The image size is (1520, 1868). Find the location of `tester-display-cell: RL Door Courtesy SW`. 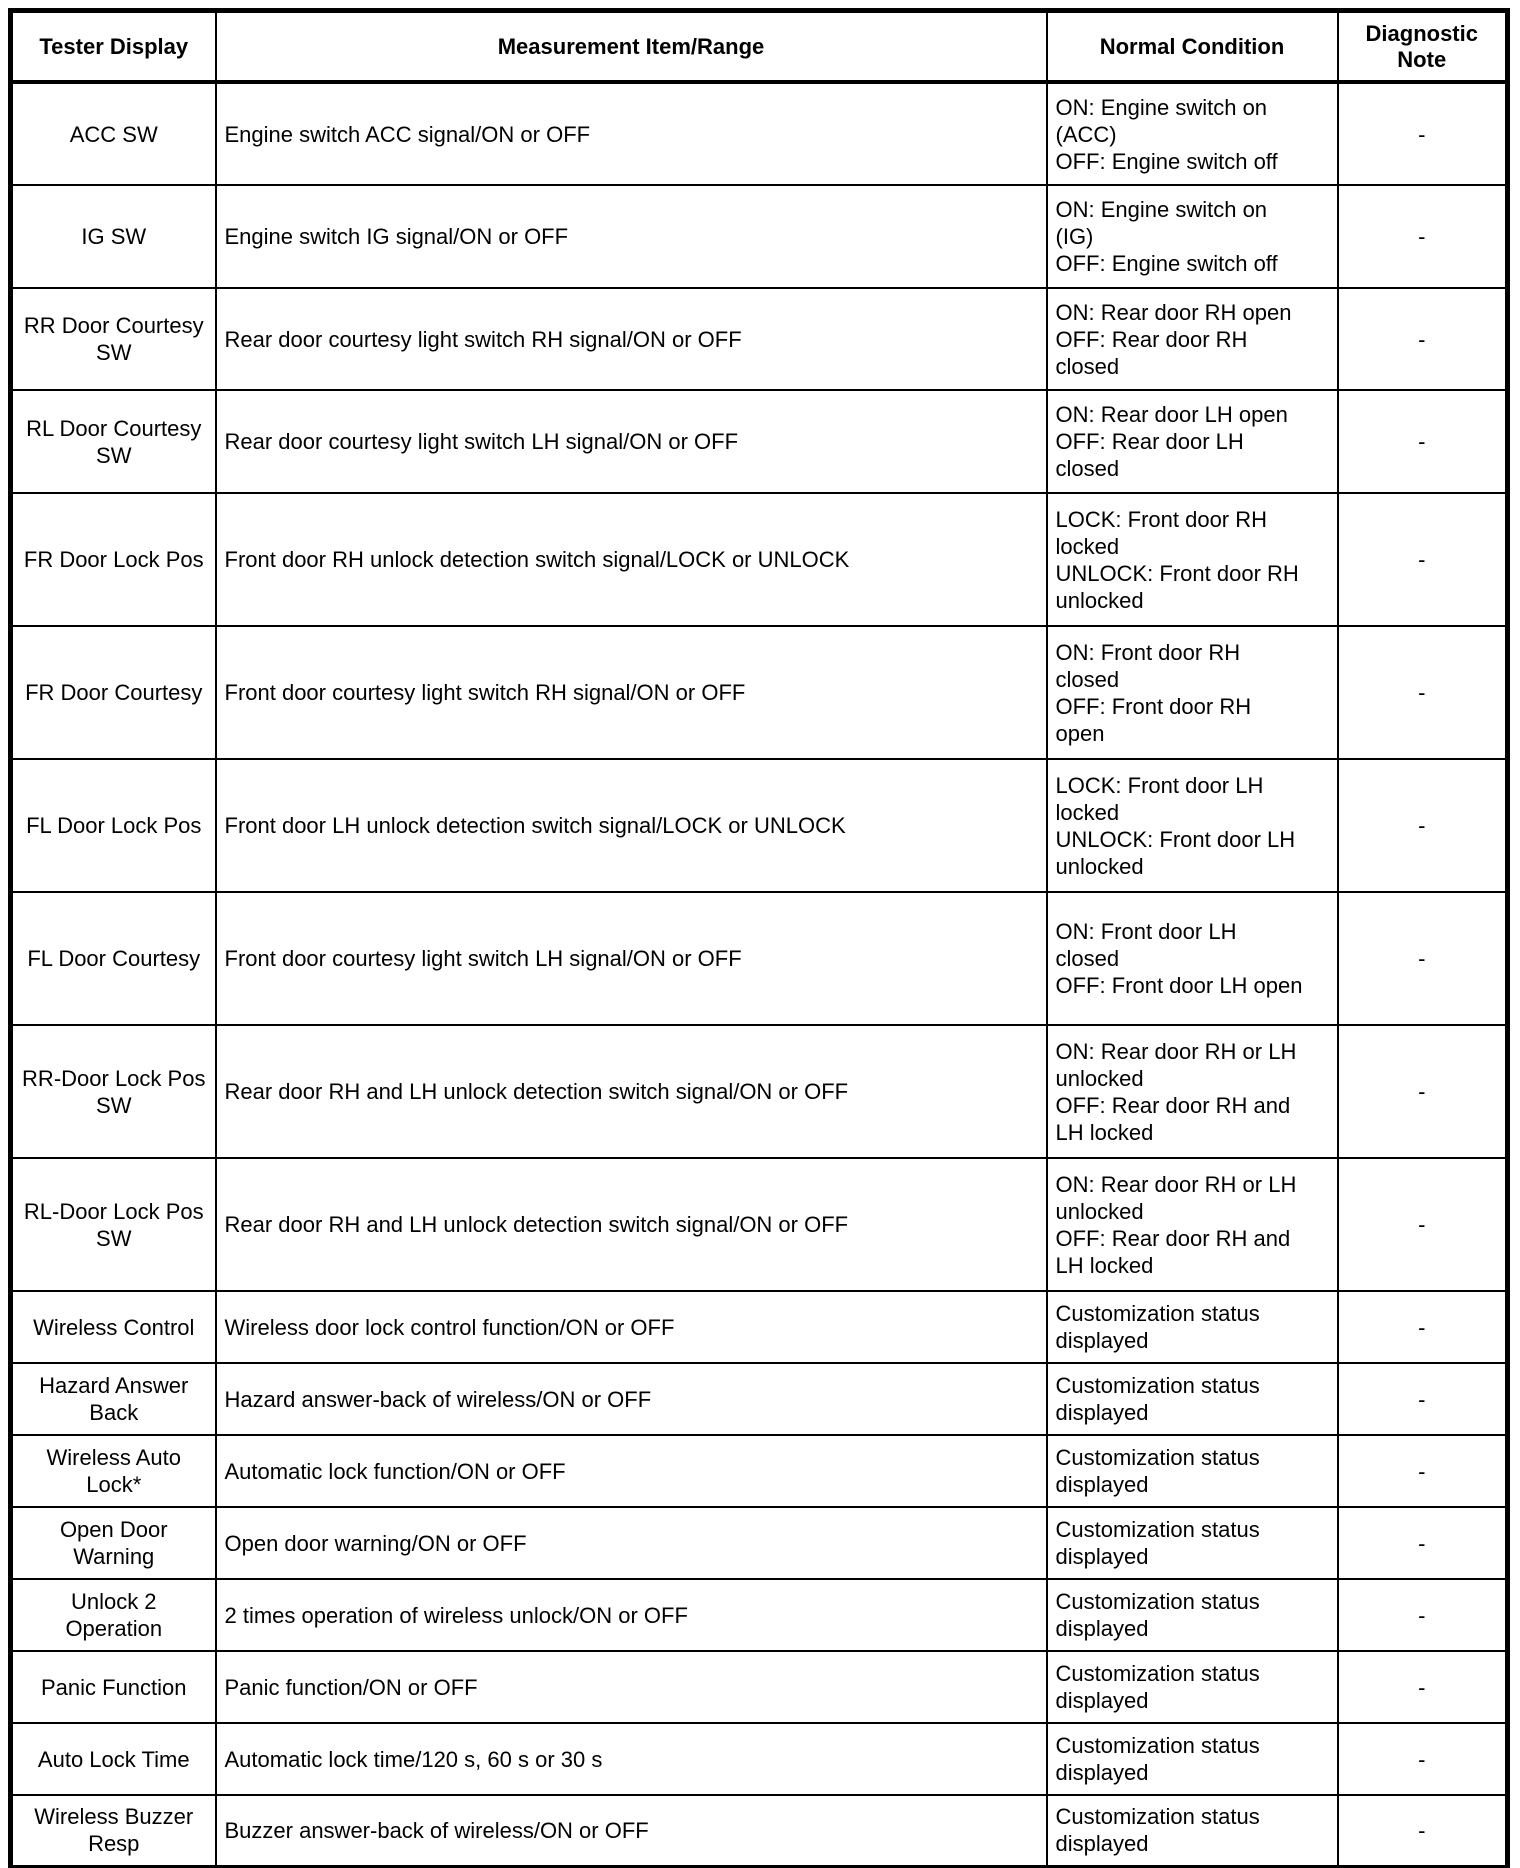

tester-display-cell: RL Door Courtesy SW is located at coordinates (113, 441).